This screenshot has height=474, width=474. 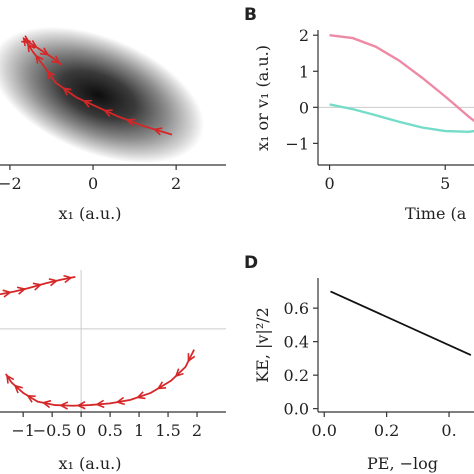 I want to click on x-tick-label: 1, so click(x=139, y=430).